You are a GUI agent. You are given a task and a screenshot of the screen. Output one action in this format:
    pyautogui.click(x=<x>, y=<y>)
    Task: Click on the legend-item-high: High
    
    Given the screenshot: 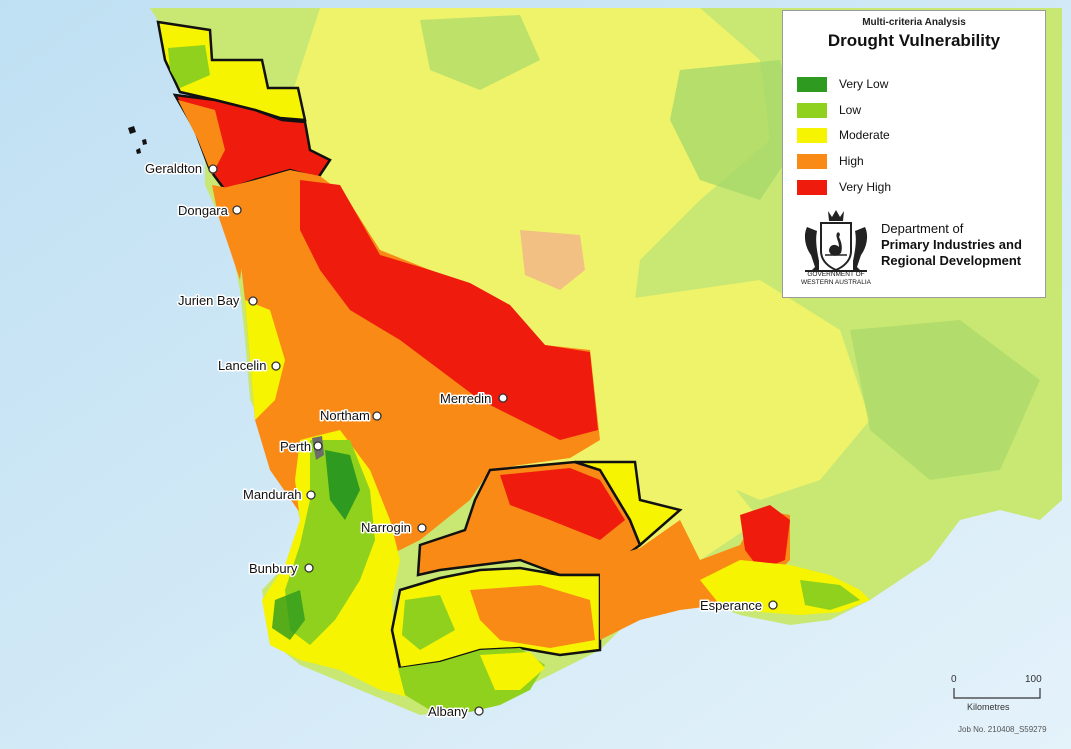 What is the action you would take?
    pyautogui.click(x=830, y=161)
    